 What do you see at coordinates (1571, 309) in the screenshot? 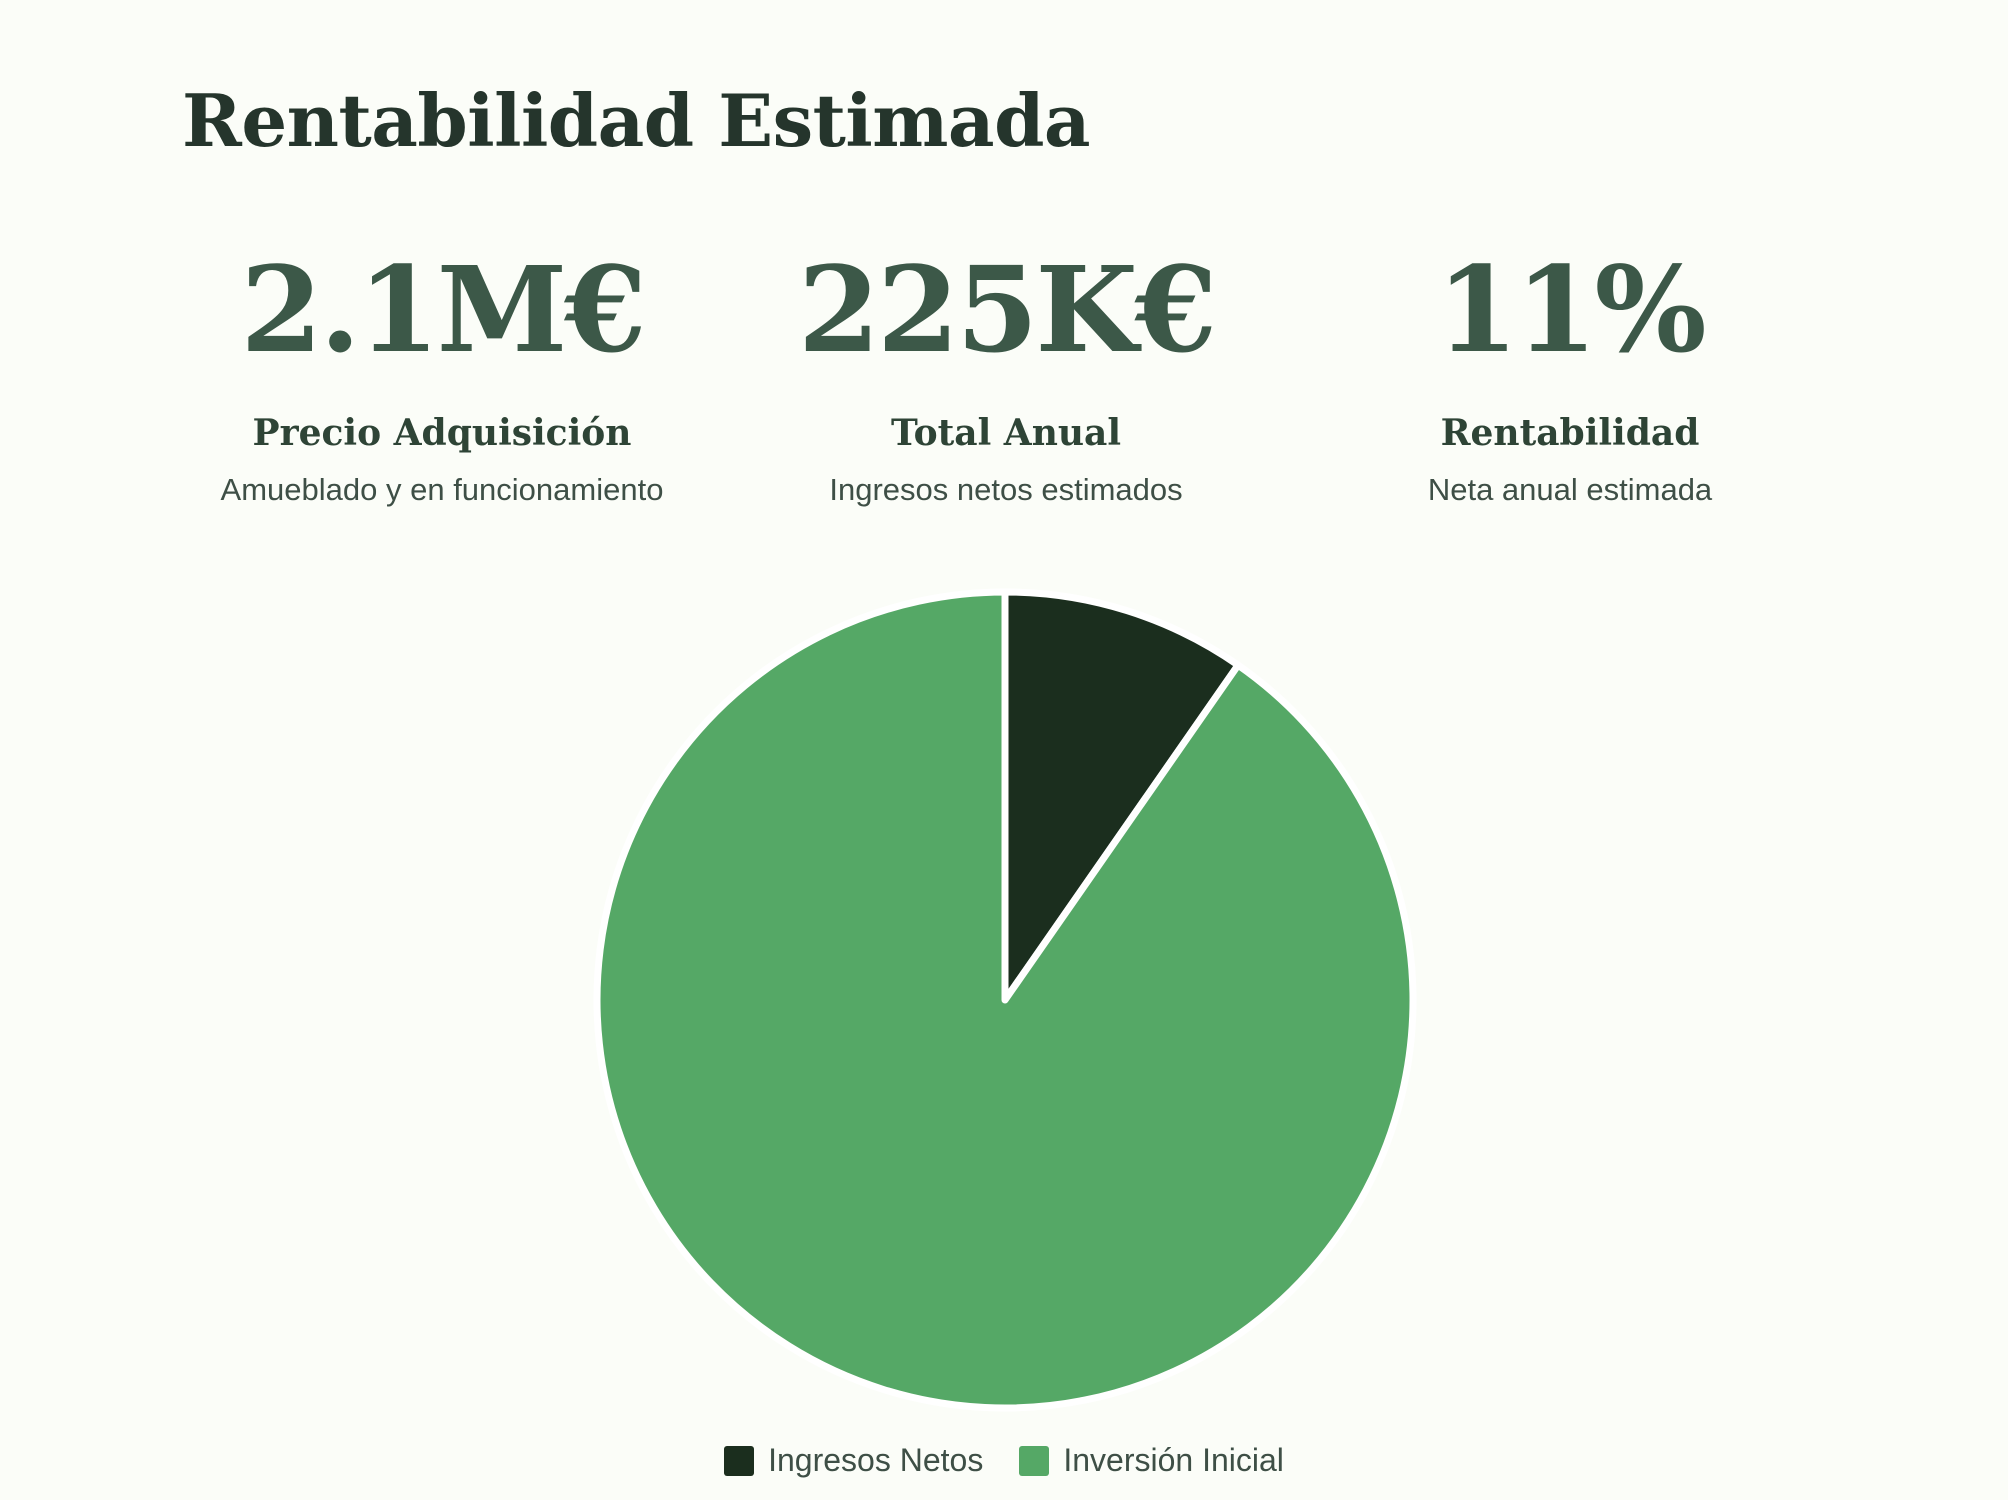
I see `stat-value: 11%` at bounding box center [1571, 309].